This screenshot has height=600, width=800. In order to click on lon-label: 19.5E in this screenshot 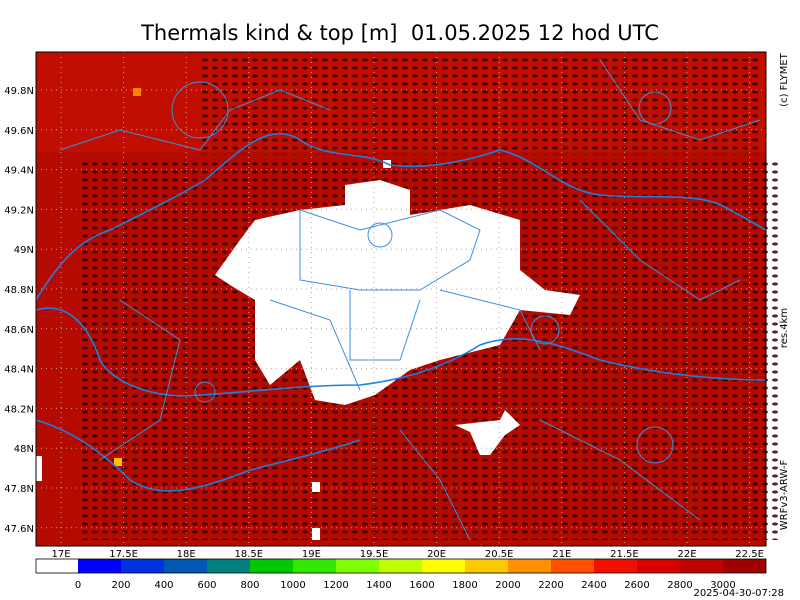, I will do `click(374, 554)`.